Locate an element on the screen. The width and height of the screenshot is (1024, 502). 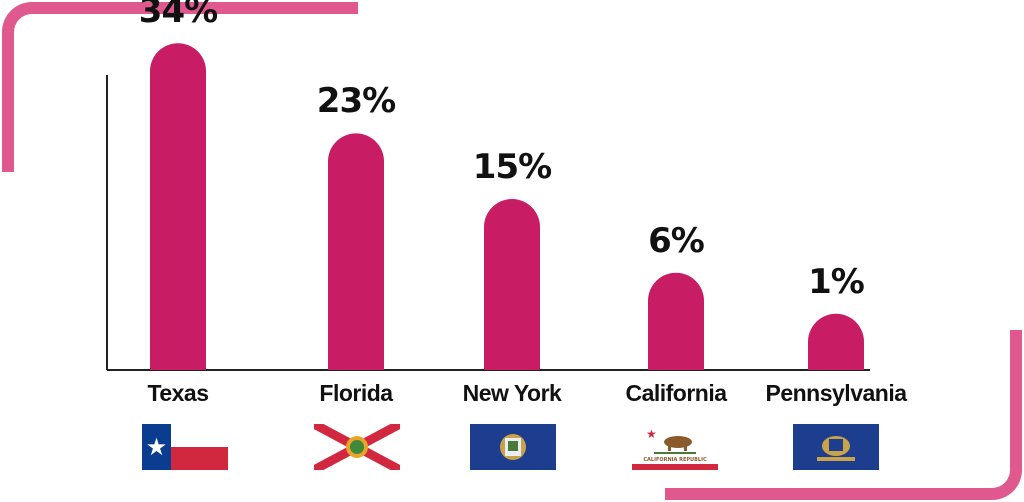
category-label-florida: Florida is located at coordinates (356, 393).